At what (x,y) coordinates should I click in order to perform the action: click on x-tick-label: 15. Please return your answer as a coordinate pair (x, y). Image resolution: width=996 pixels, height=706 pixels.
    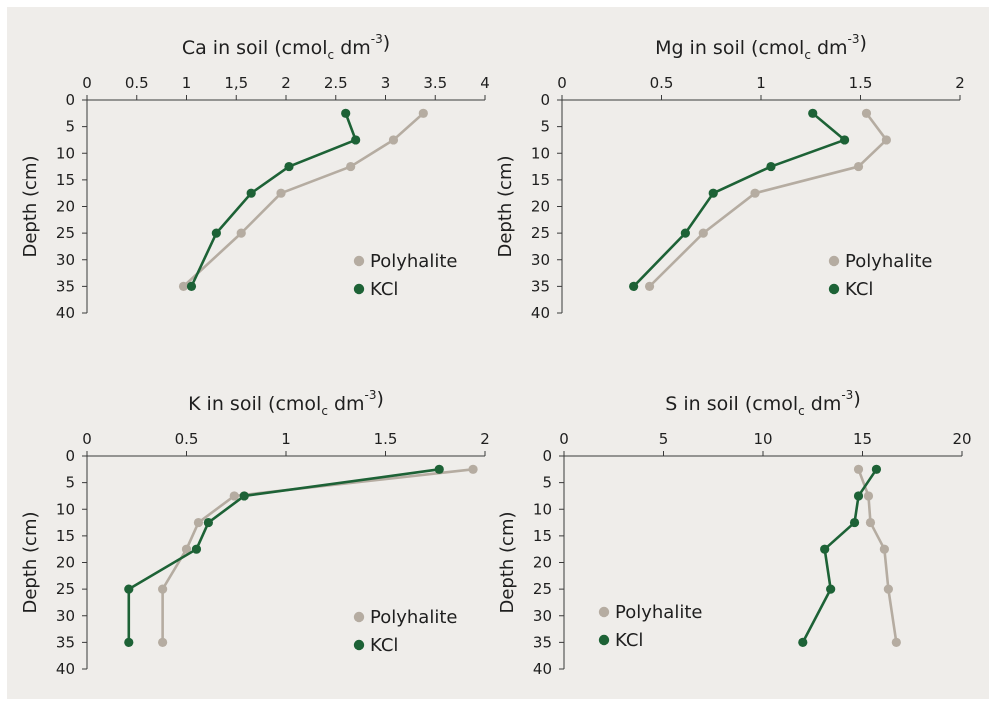
    Looking at the image, I should click on (862, 439).